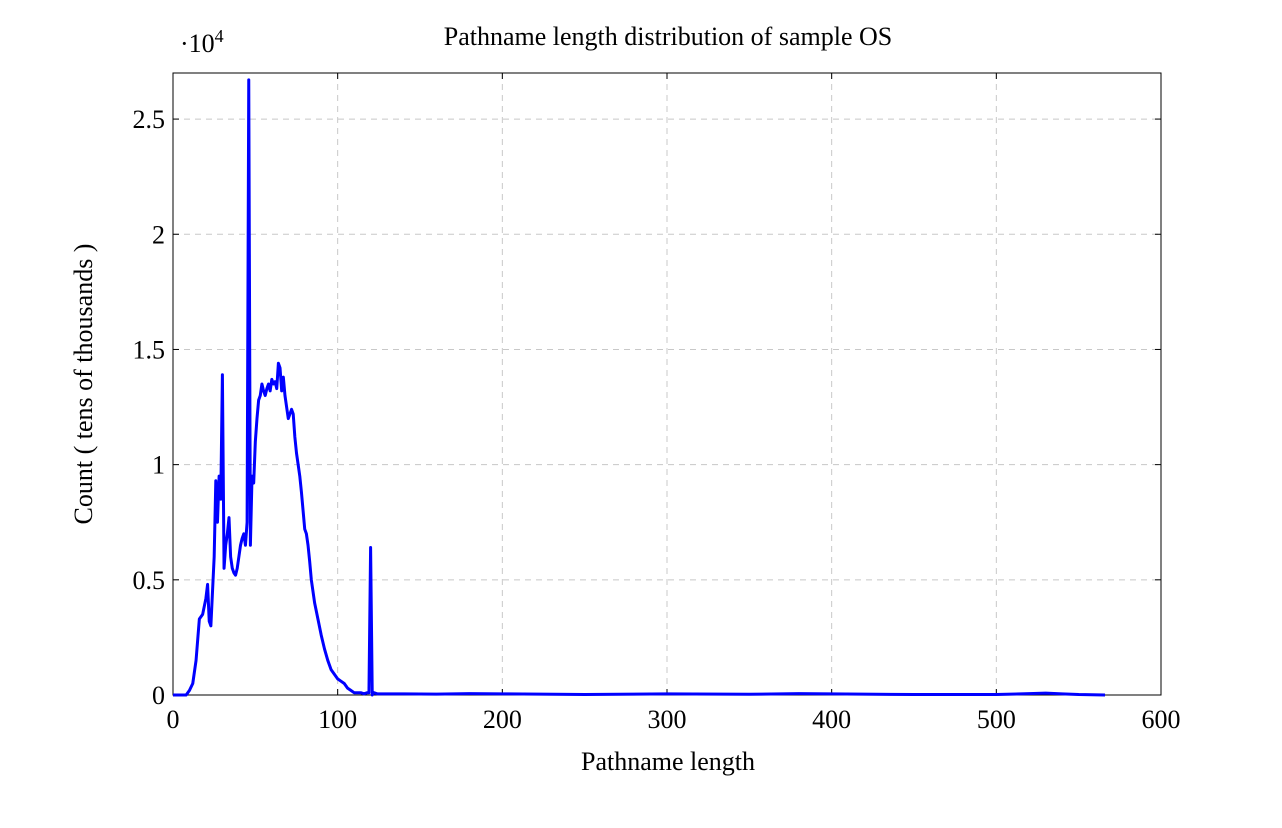 The width and height of the screenshot is (1282, 828). What do you see at coordinates (83, 384) in the screenshot?
I see `y-axis-label: Count ( tens of thousands )` at bounding box center [83, 384].